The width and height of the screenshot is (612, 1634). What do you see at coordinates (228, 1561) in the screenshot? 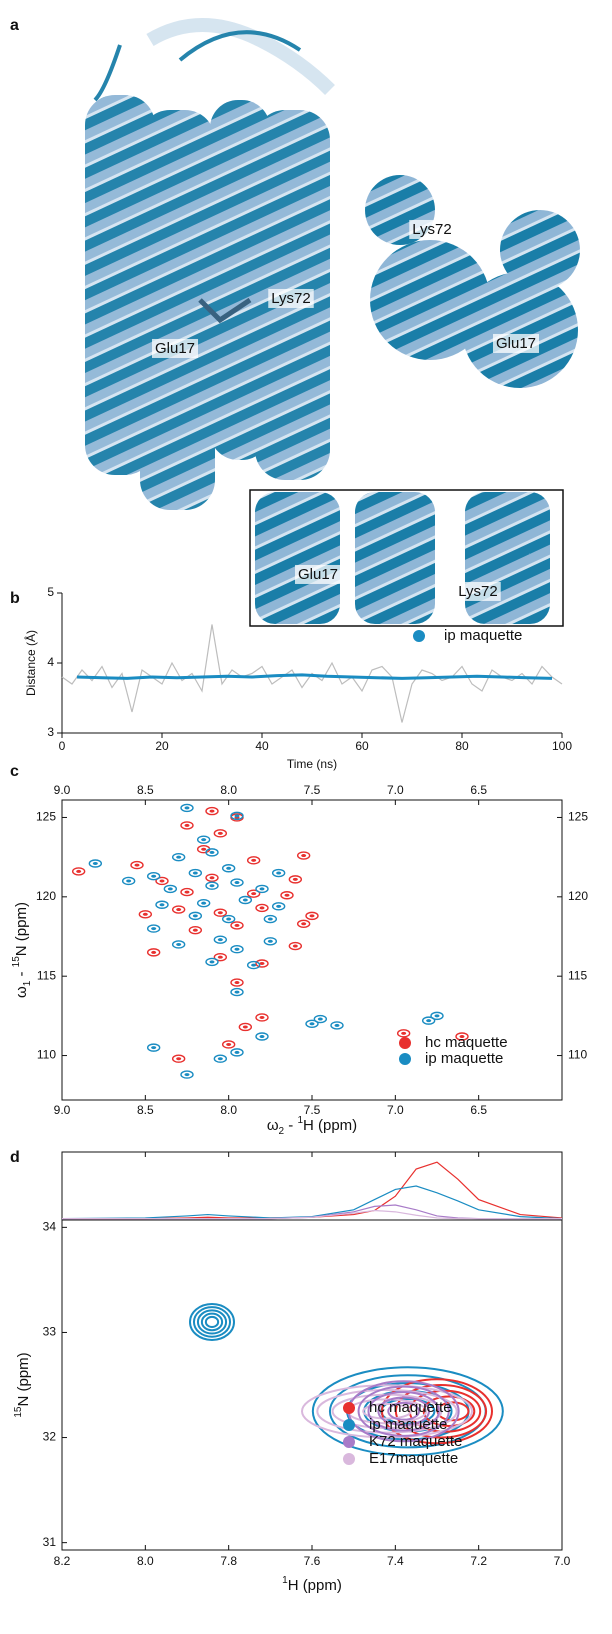
I see `x-tick-label: 7.8` at bounding box center [228, 1561].